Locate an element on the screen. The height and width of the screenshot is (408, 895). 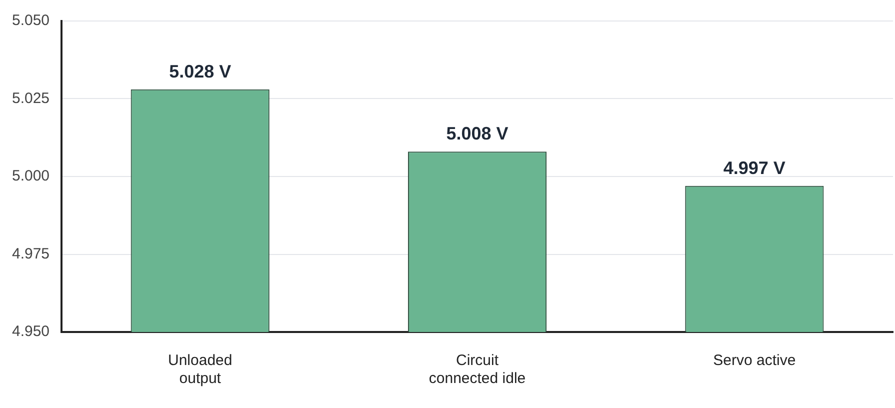
y-tick-label: 5.025 is located at coordinates (31, 98).